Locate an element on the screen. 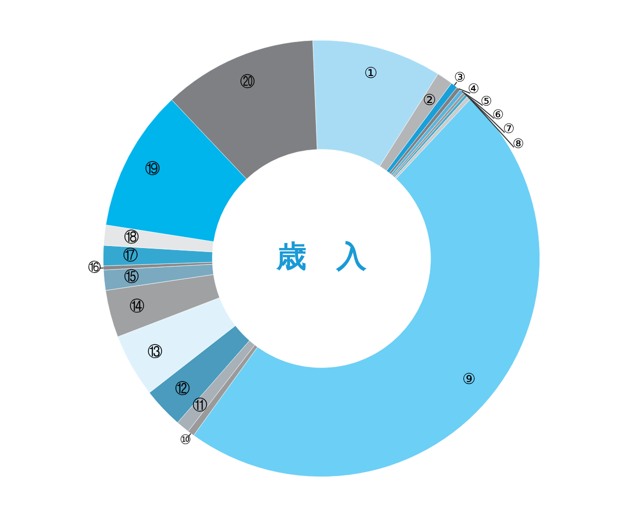  slice-label: ⑪ is located at coordinates (200, 405).